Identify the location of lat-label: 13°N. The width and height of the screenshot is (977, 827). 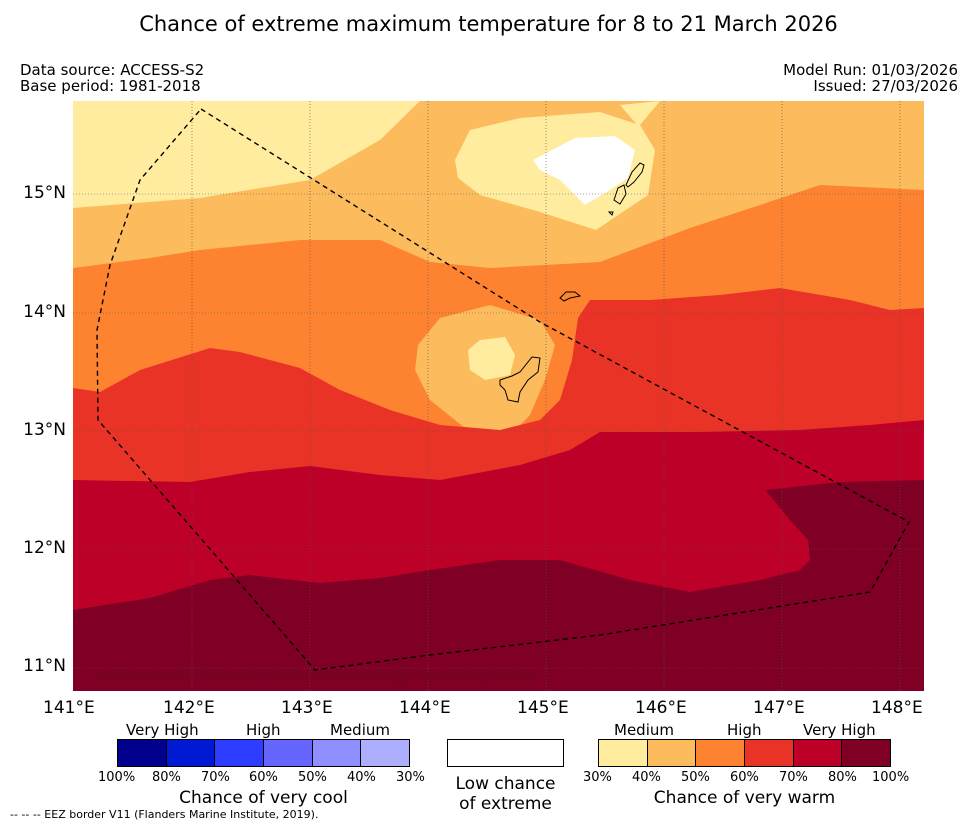
(44, 430).